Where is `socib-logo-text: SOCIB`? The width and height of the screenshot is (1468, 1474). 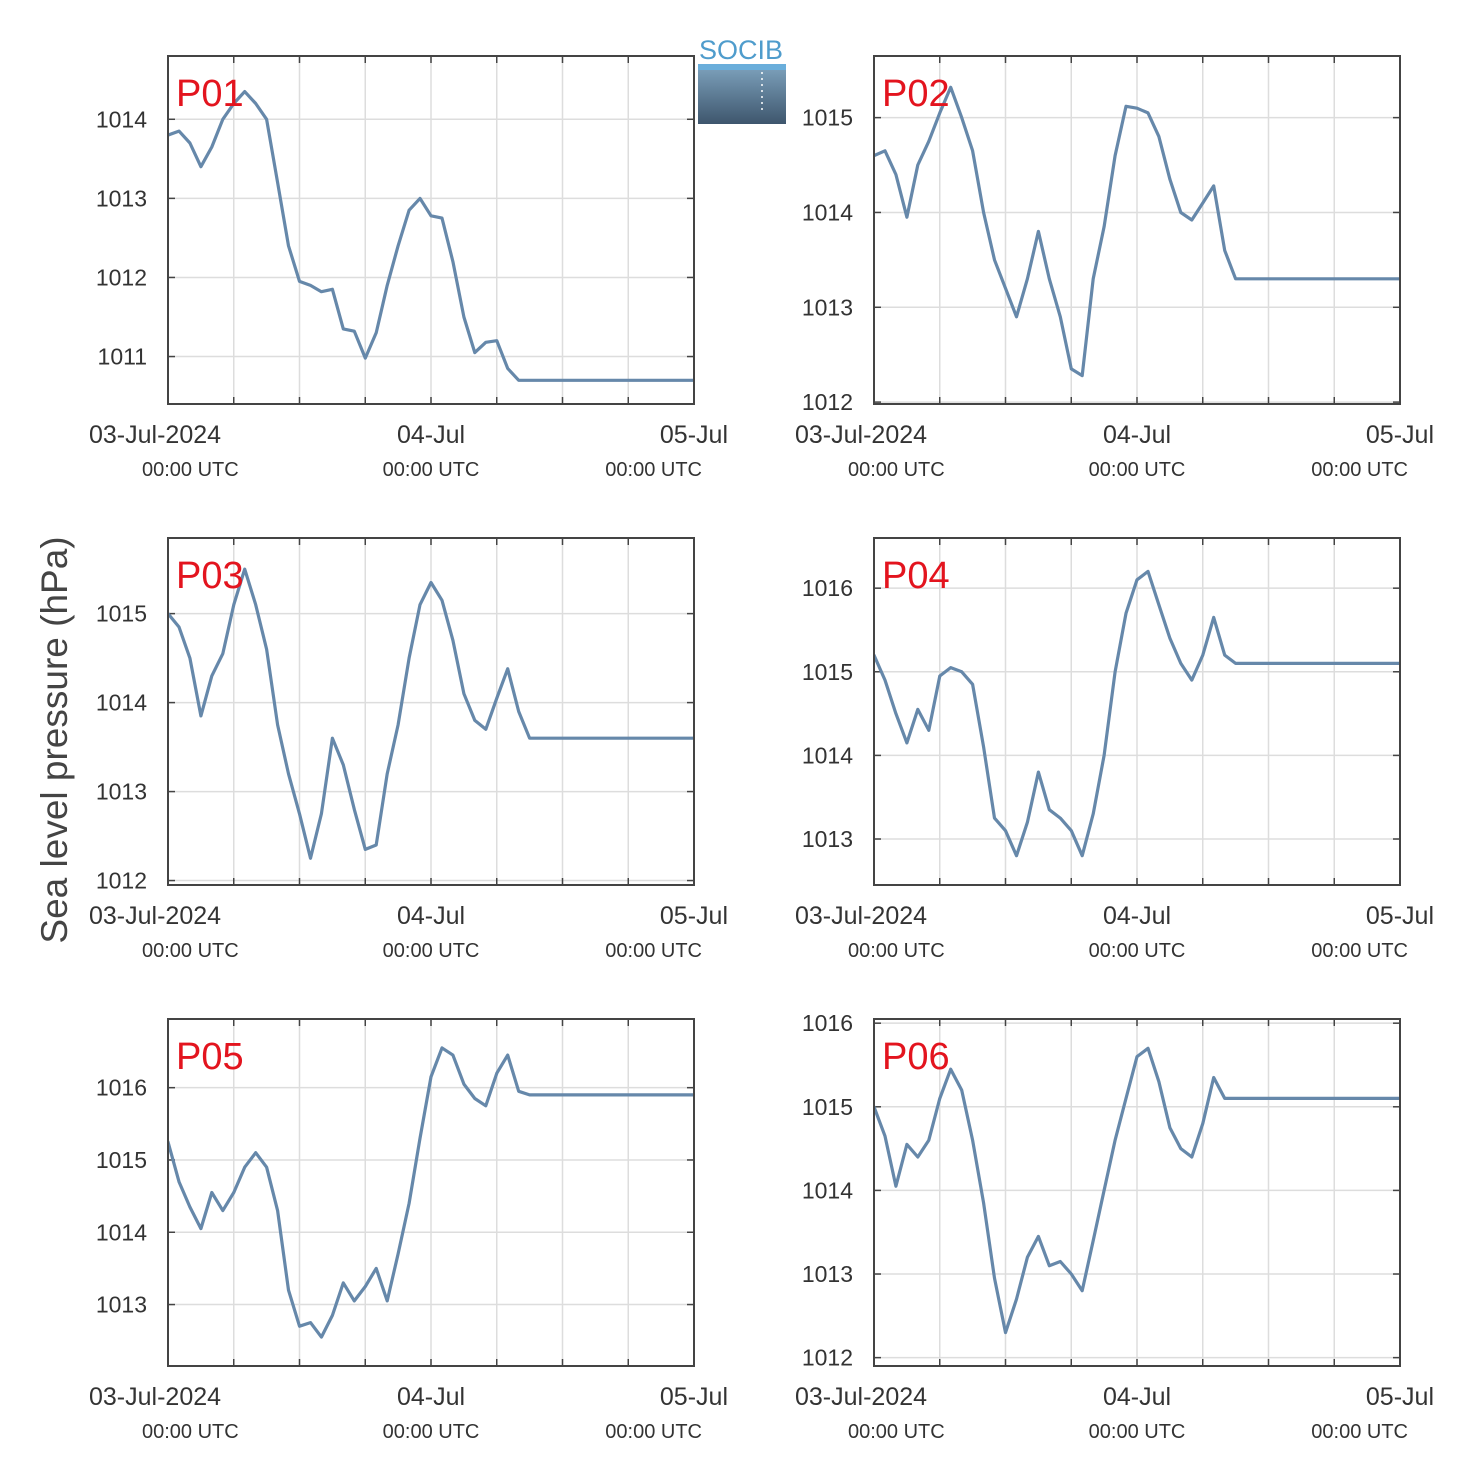 socib-logo-text: SOCIB is located at coordinates (741, 50).